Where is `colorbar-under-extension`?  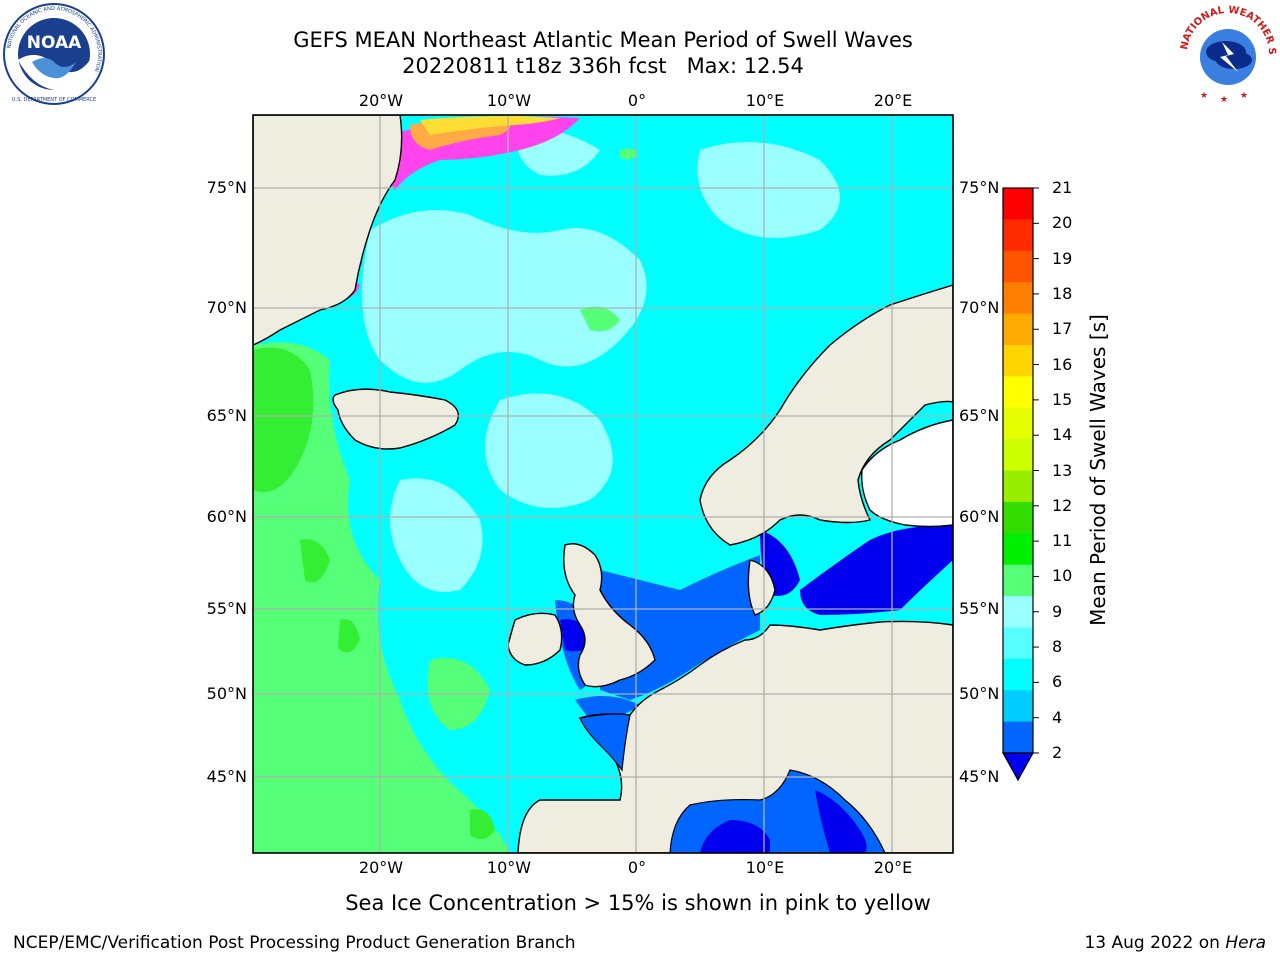 colorbar-under-extension is located at coordinates (1018, 767).